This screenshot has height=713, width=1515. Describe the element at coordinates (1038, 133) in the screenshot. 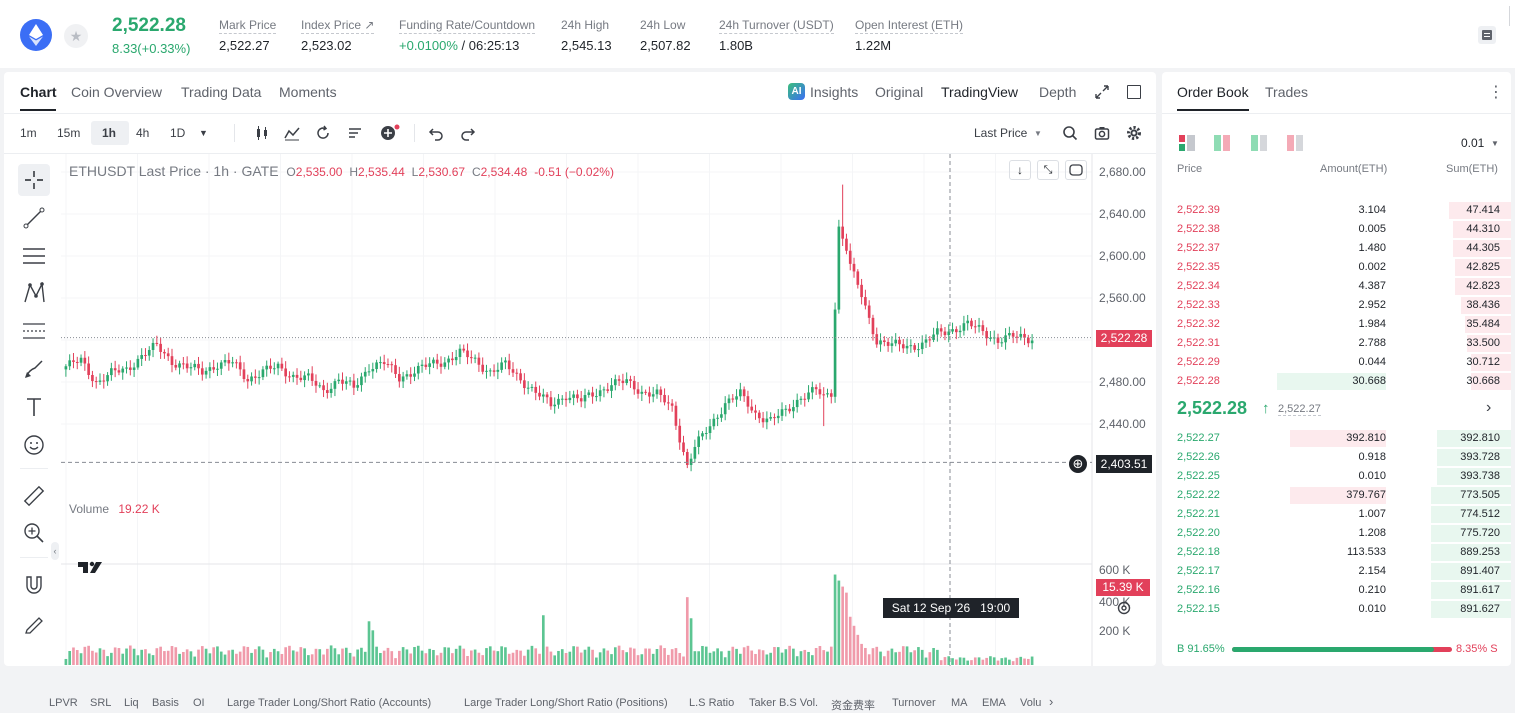

I see `price-type-dropdown-icon: ▼` at that location.